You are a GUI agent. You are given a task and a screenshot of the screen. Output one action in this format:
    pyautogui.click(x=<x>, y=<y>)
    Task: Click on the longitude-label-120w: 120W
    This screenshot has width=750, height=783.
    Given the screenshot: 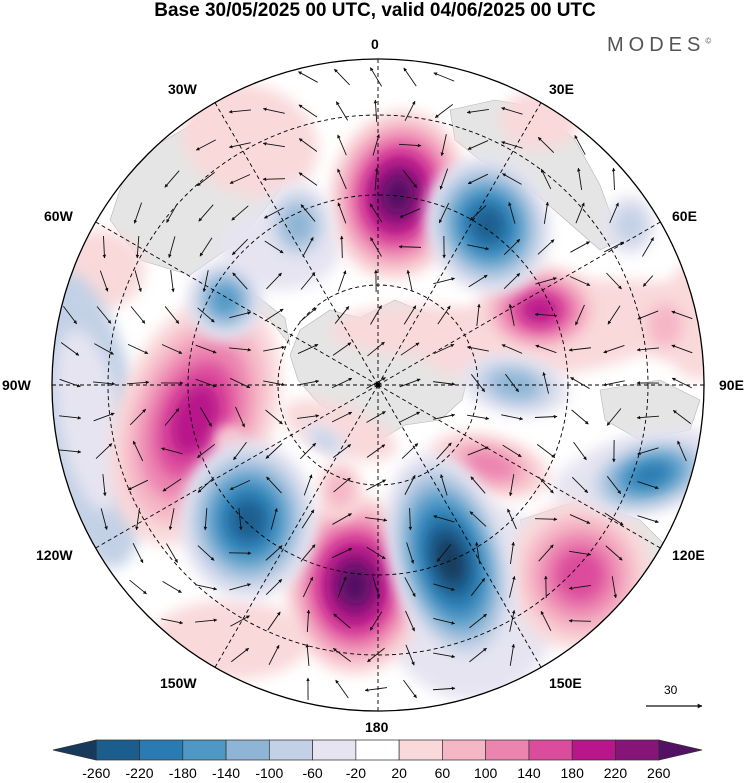 What is the action you would take?
    pyautogui.click(x=54, y=555)
    